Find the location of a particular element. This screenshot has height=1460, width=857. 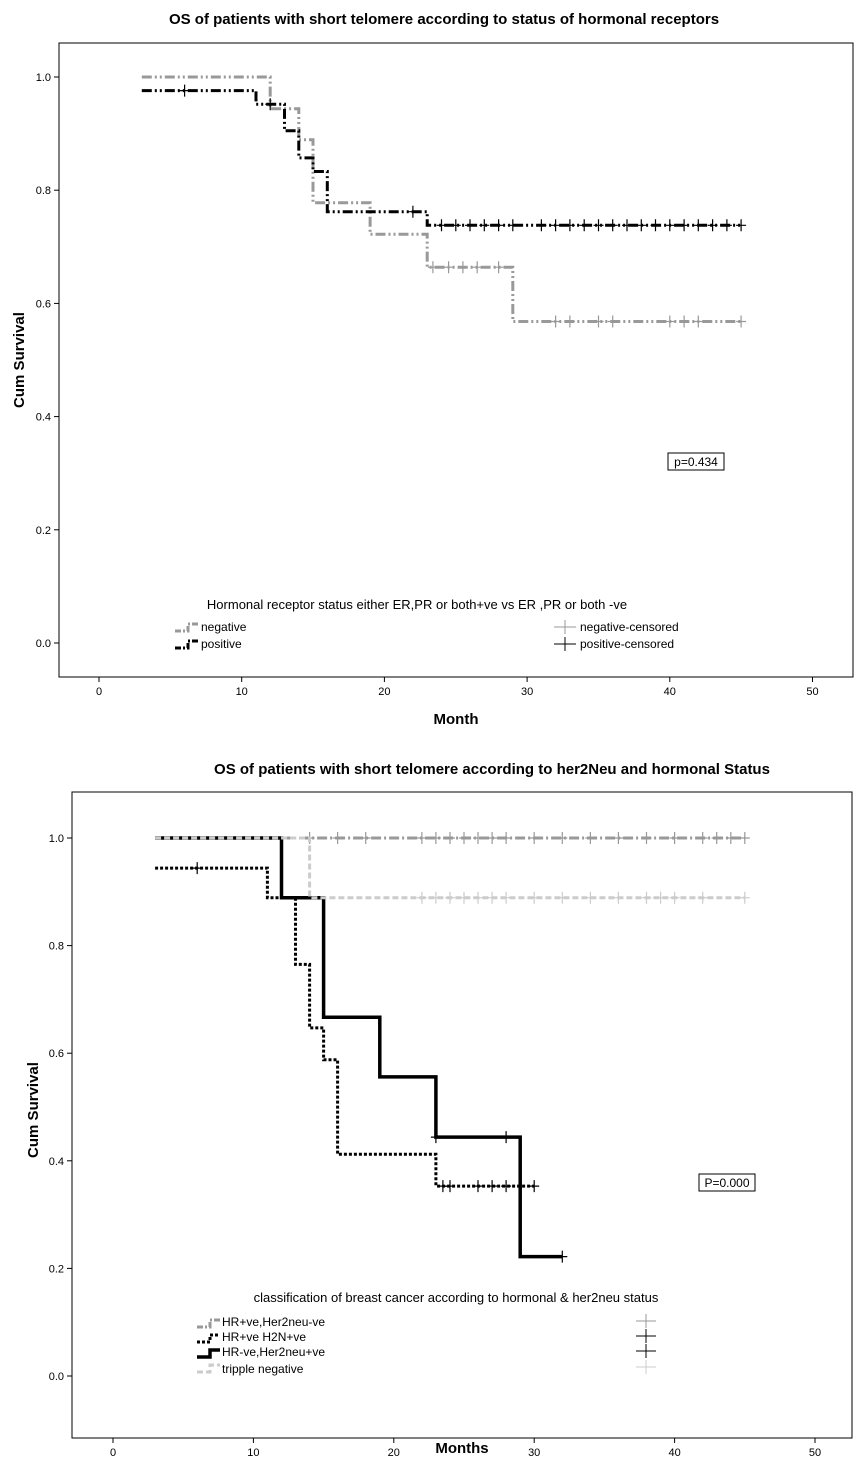

legend-item-hr-pos-h2n-pos: HR+ve H2N+ve is located at coordinates (426, 1336).